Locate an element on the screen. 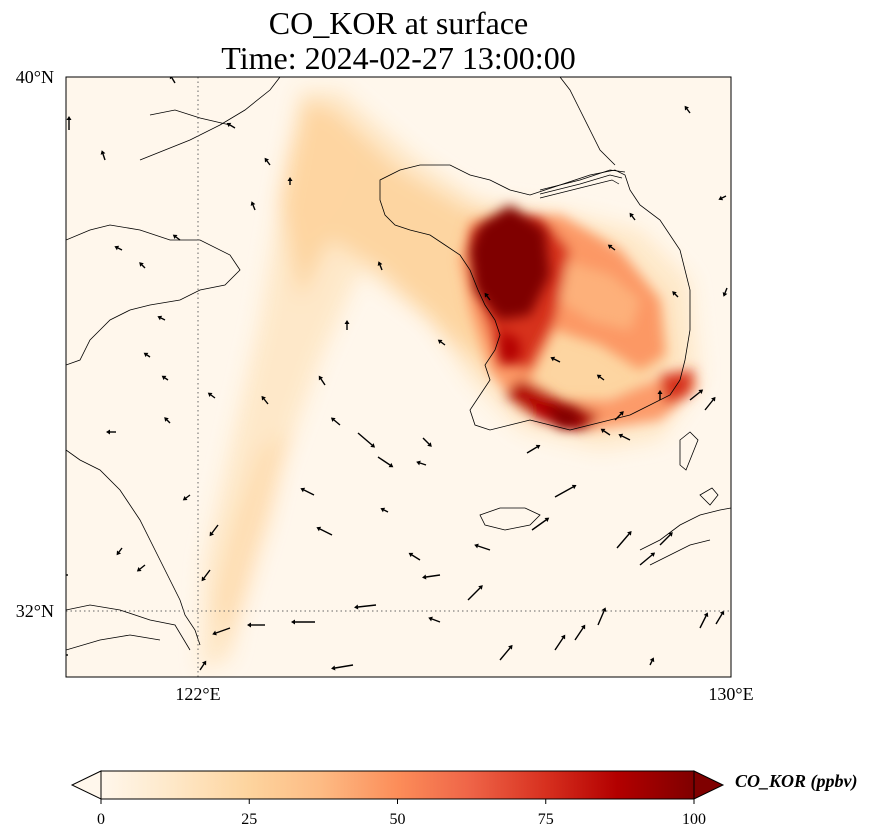 This screenshot has height=839, width=886. colorbar-tick-label-75: 75 is located at coordinates (546, 819).